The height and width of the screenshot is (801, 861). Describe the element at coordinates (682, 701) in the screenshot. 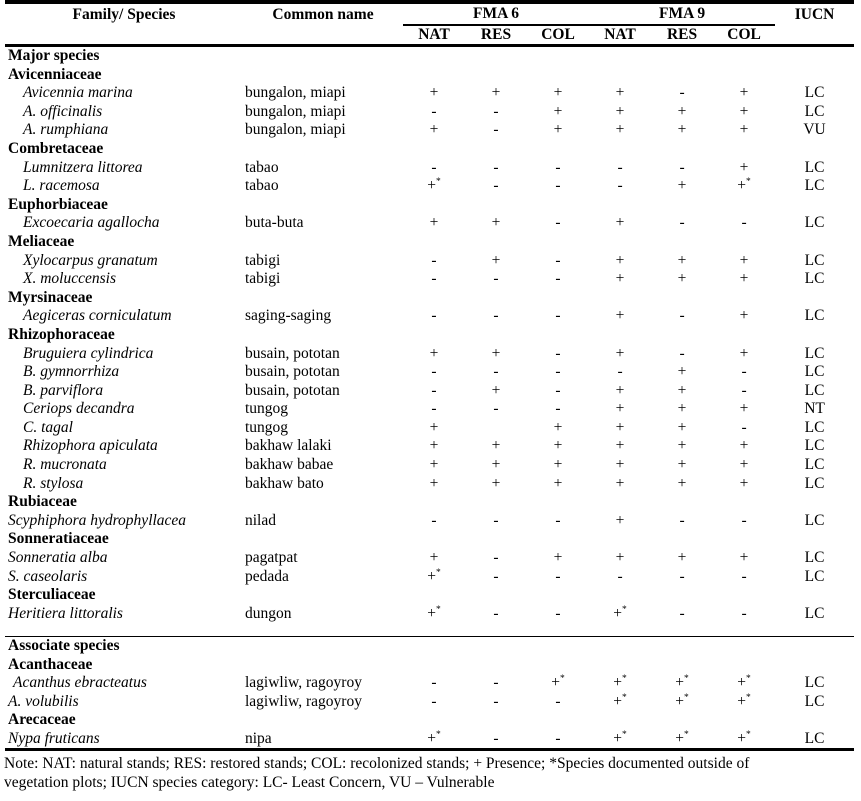

I see `presence-fma9-res: +*` at that location.